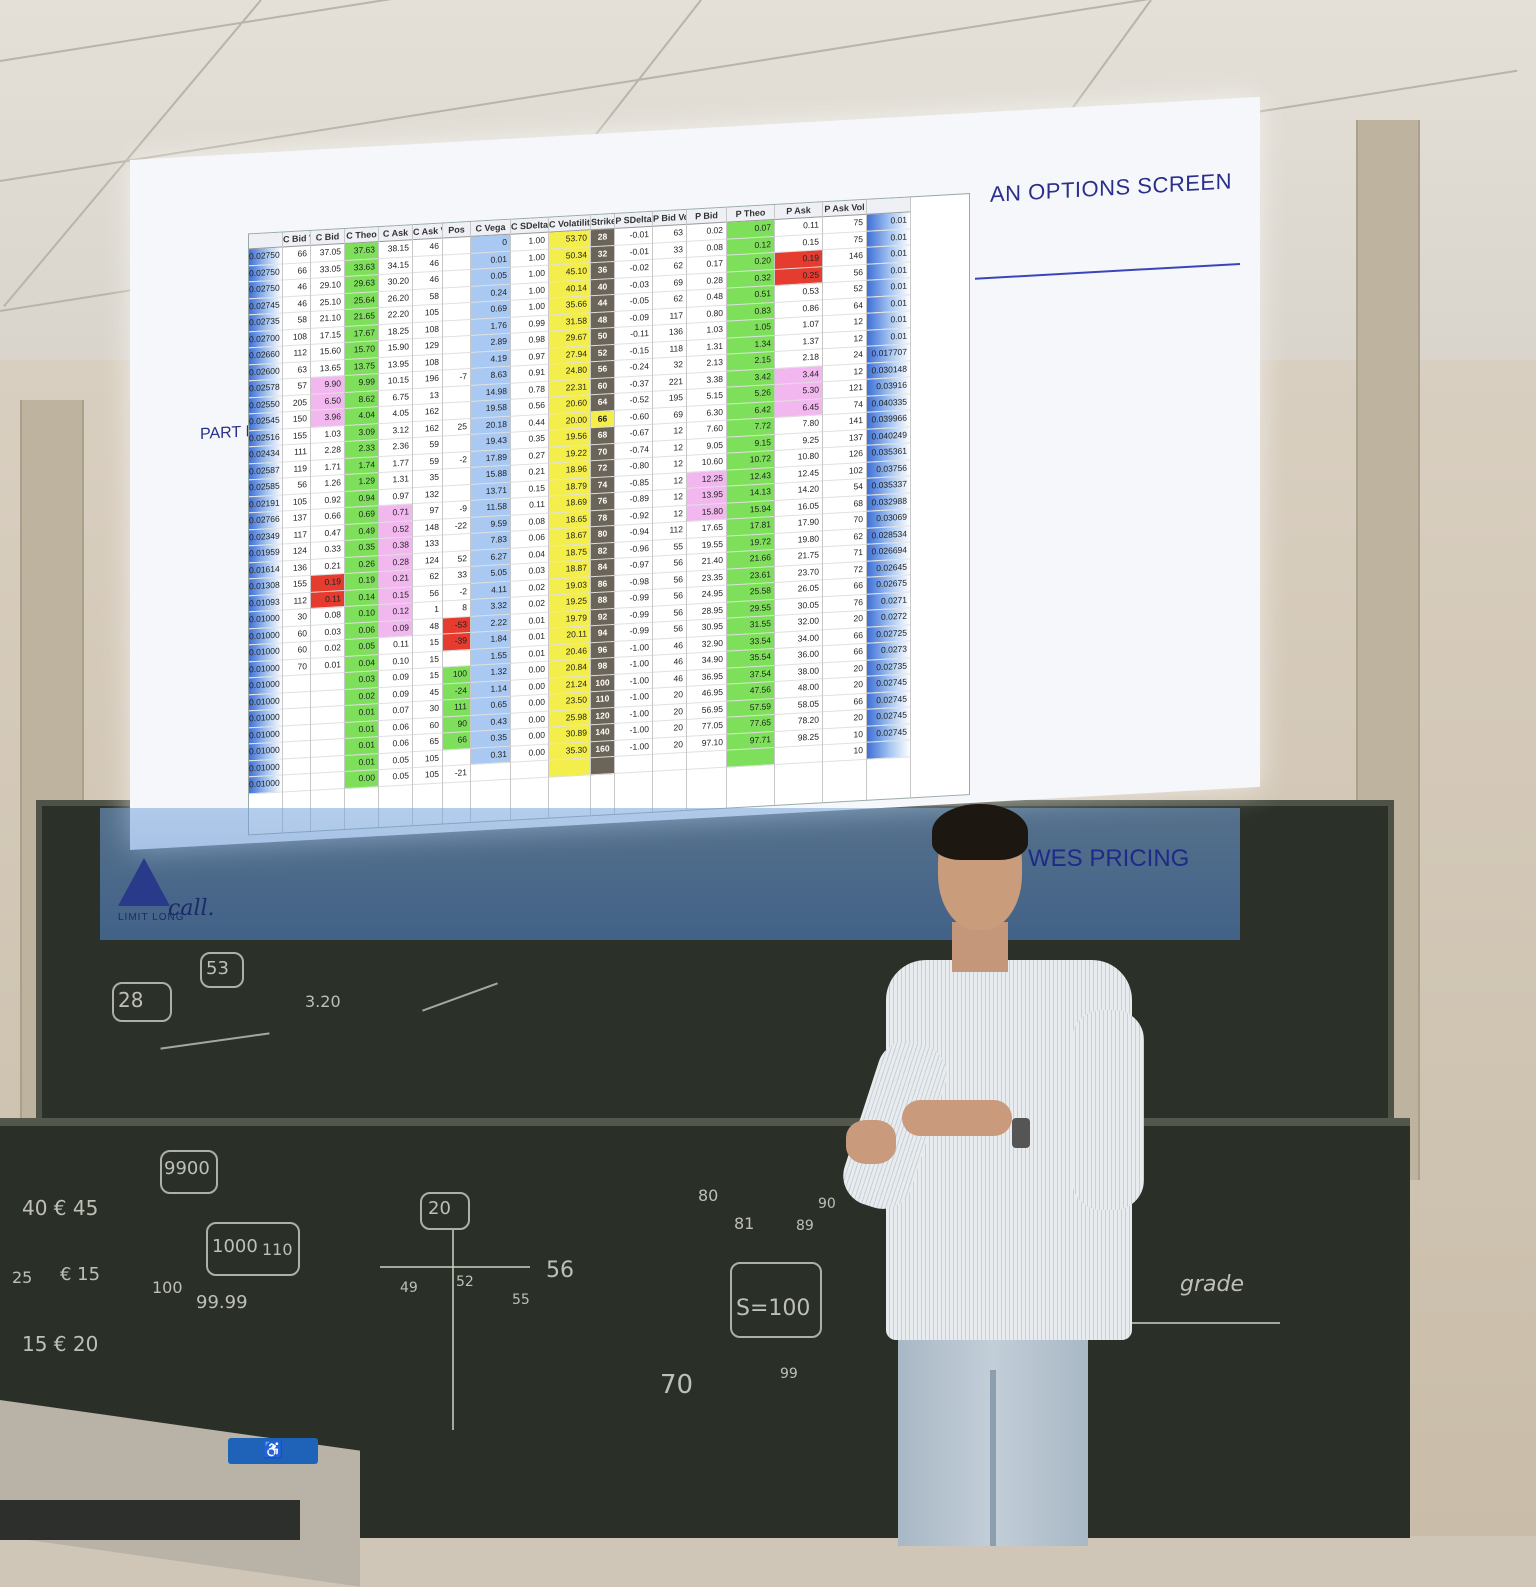 The height and width of the screenshot is (1587, 1536). I want to click on table-cell: 117, so click(669, 316).